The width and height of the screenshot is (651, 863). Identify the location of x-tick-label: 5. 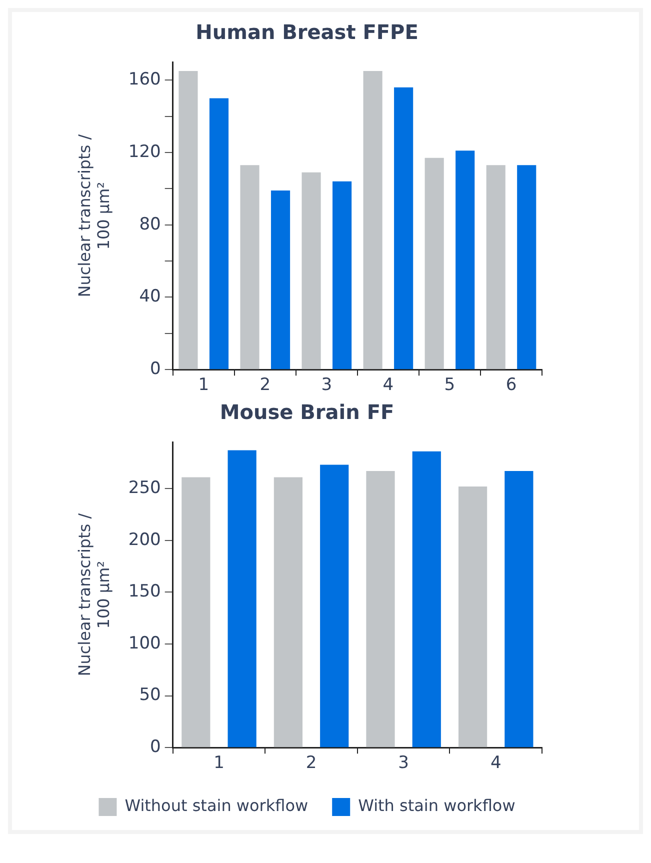
(450, 385).